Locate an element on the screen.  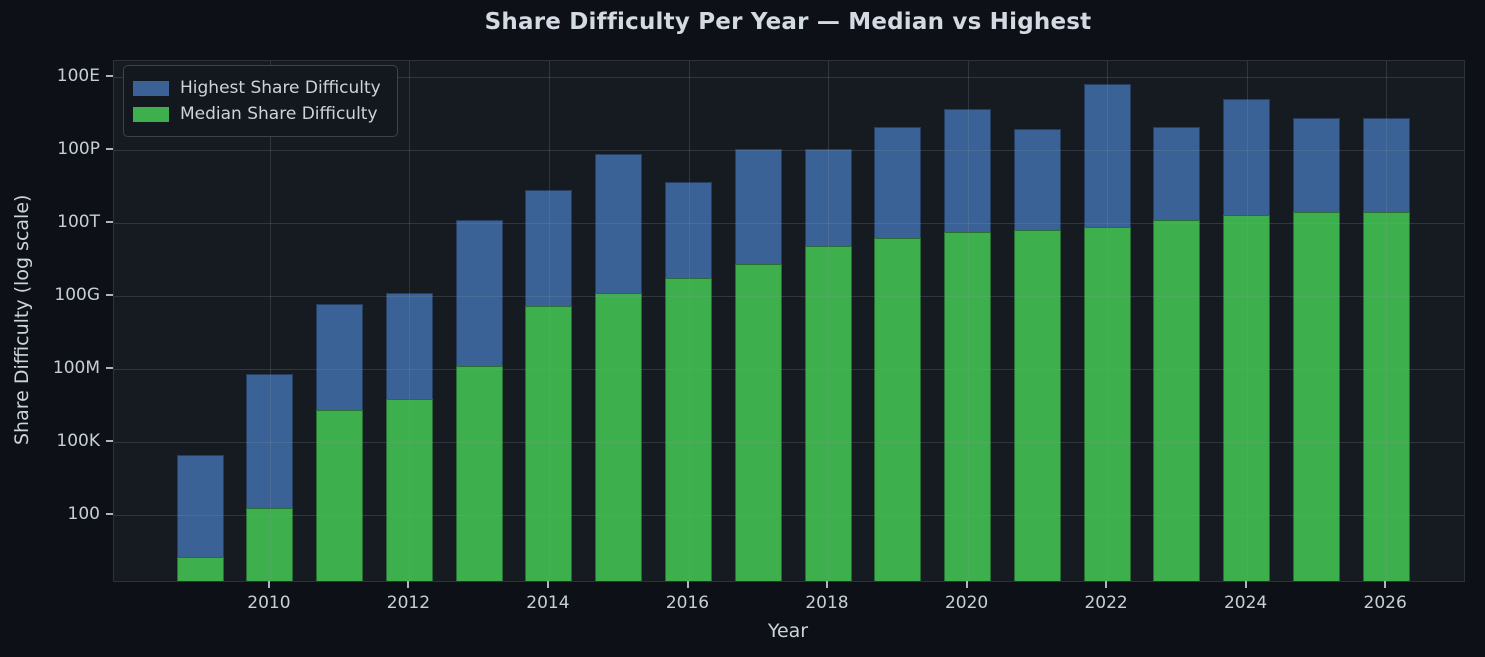
bar-median-2016 is located at coordinates (688, 429).